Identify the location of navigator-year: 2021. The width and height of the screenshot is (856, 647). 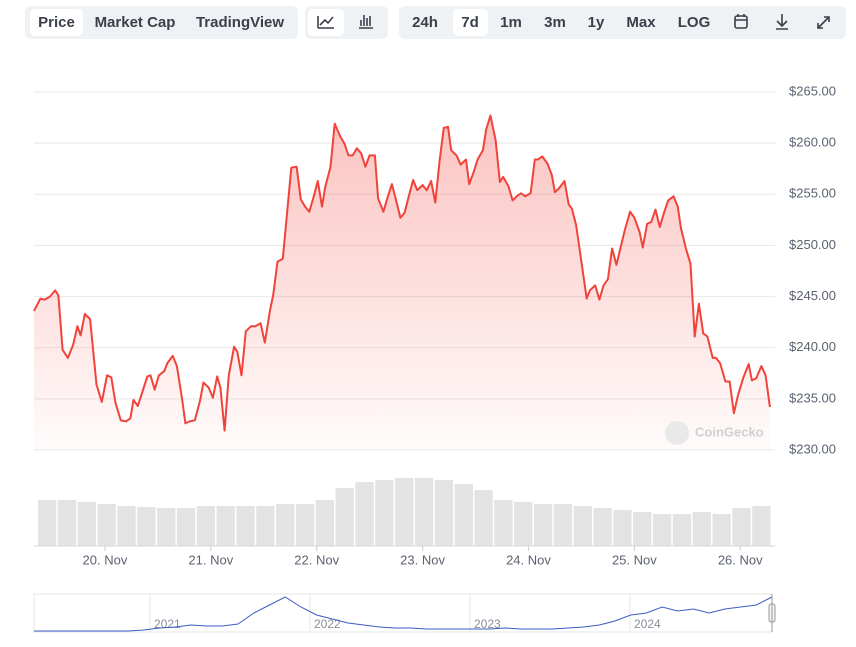
(167, 624).